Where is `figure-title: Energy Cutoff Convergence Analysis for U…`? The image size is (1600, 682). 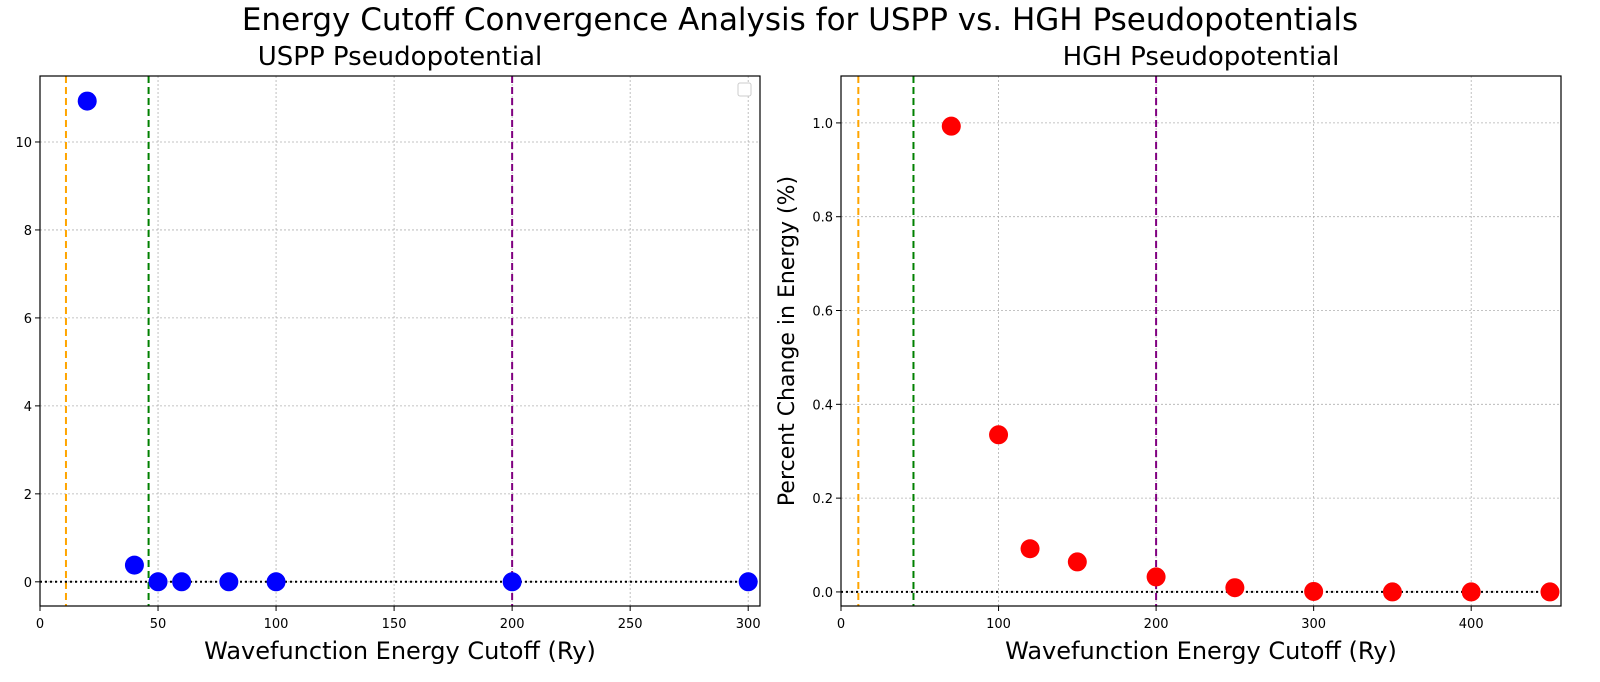 figure-title: Energy Cutoff Convergence Analysis for U… is located at coordinates (800, 20).